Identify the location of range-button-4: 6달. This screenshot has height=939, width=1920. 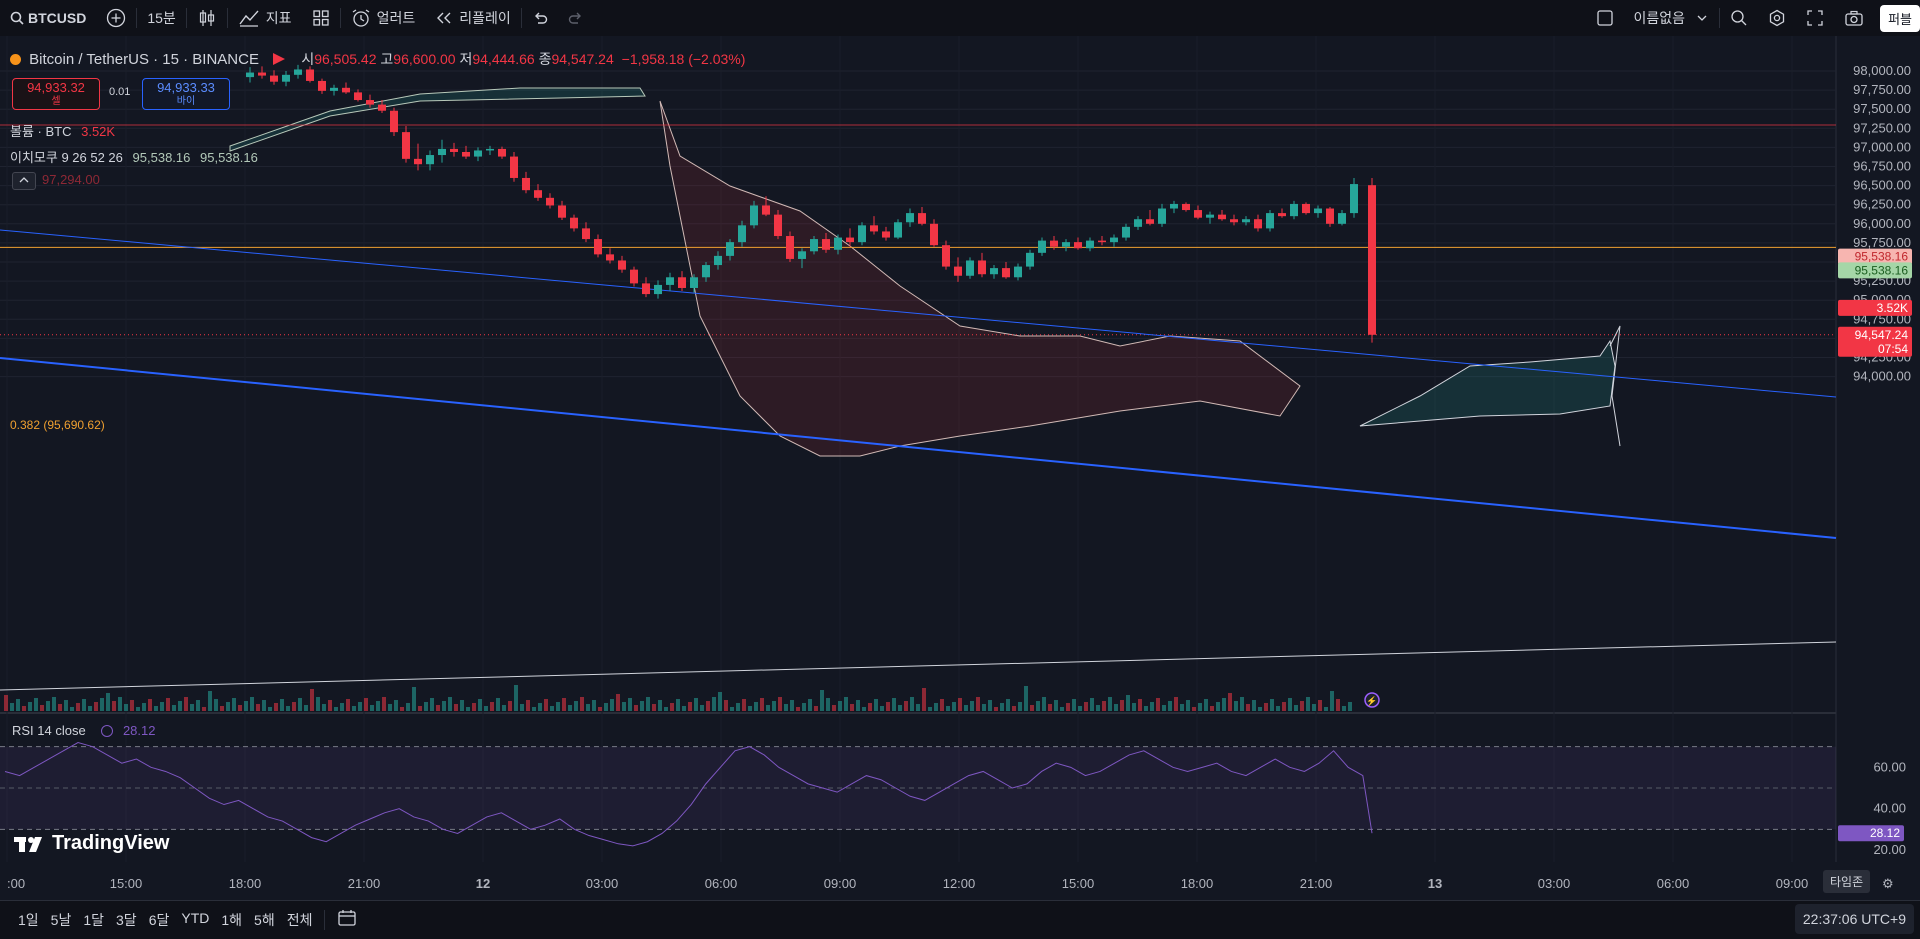
(159, 920).